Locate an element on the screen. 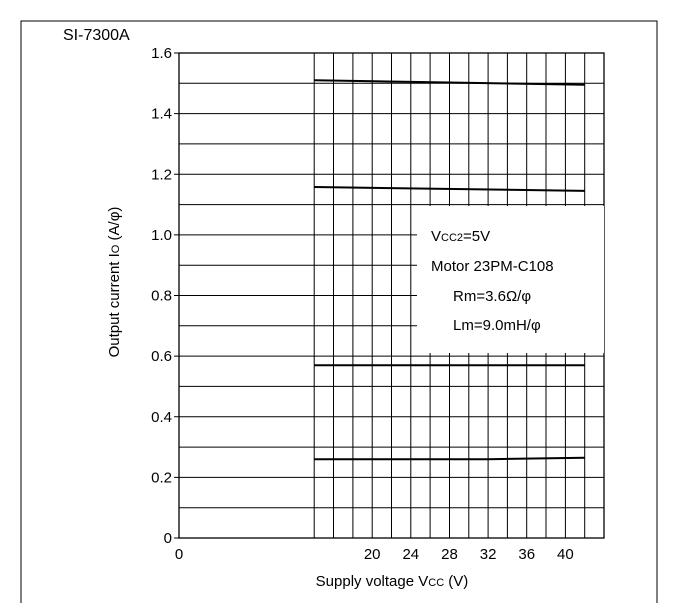  y-tick-label: 0 is located at coordinates (168, 538).